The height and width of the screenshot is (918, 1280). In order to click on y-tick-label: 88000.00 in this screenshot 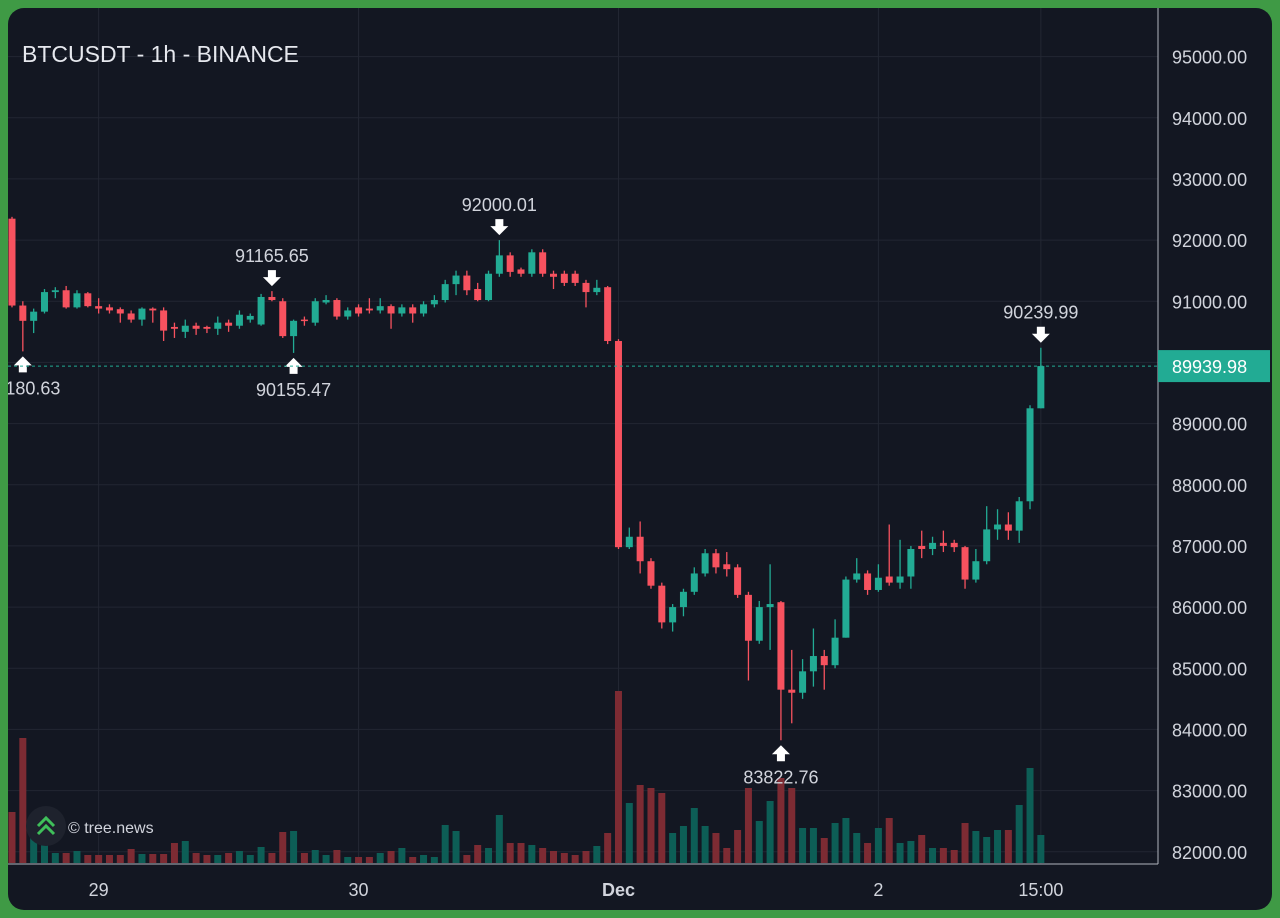, I will do `click(1209, 486)`.